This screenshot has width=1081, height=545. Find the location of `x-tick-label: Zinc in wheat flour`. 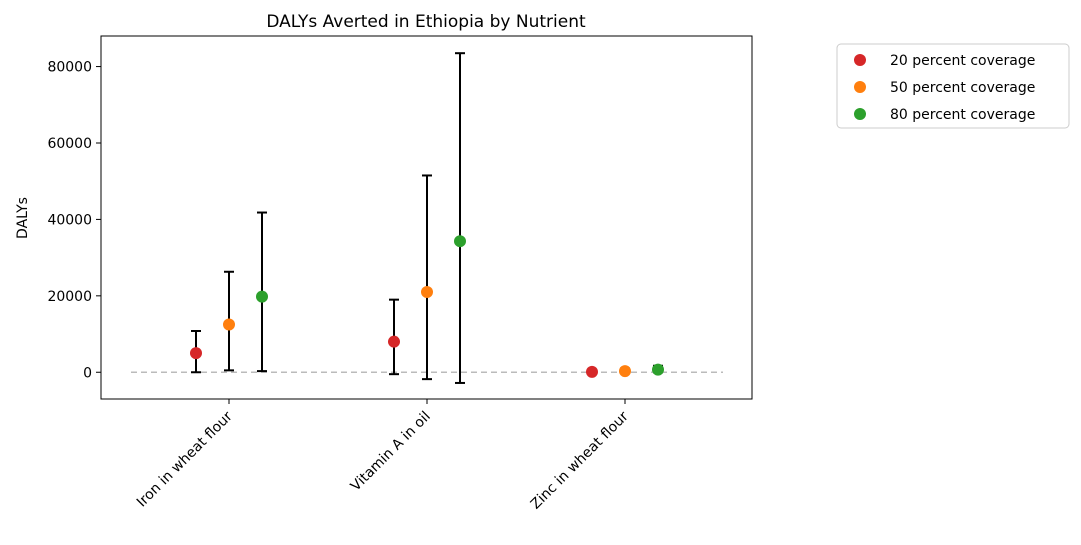

x-tick-label: Zinc in wheat flour is located at coordinates (580, 460).